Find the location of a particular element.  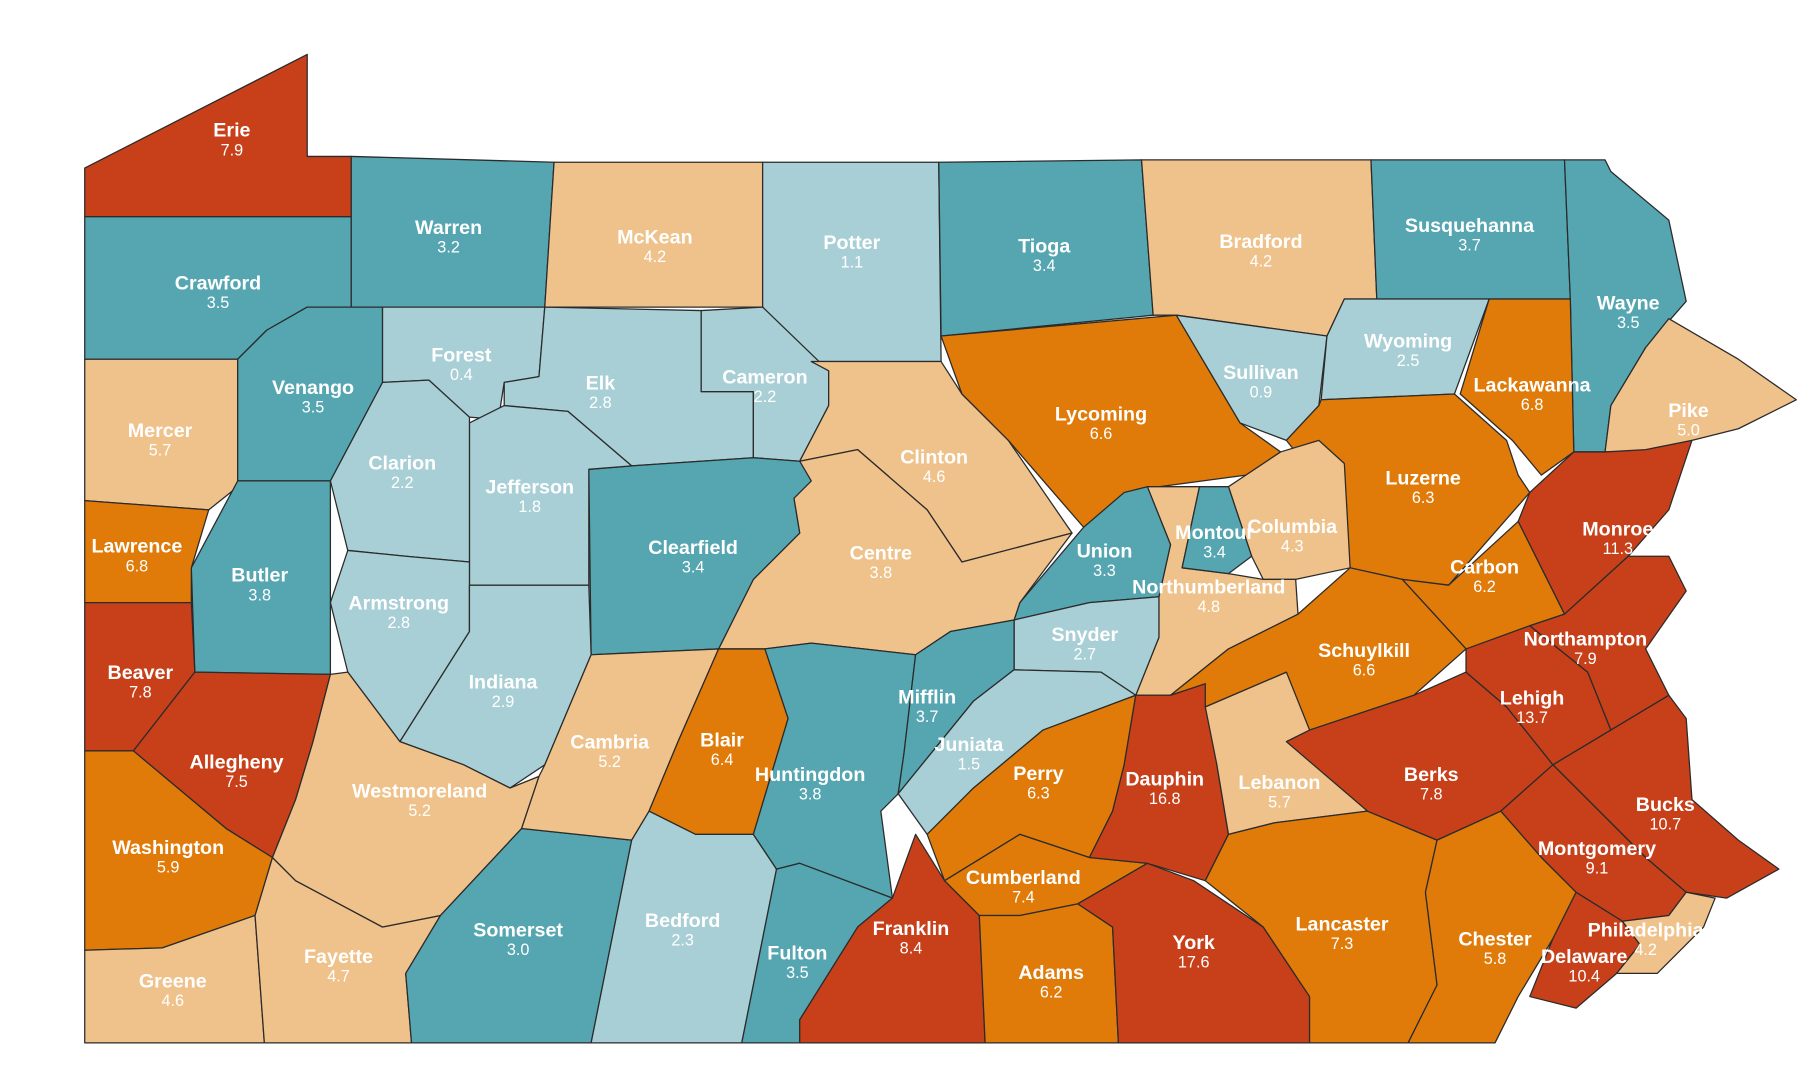

county-name: Chester is located at coordinates (1495, 940).